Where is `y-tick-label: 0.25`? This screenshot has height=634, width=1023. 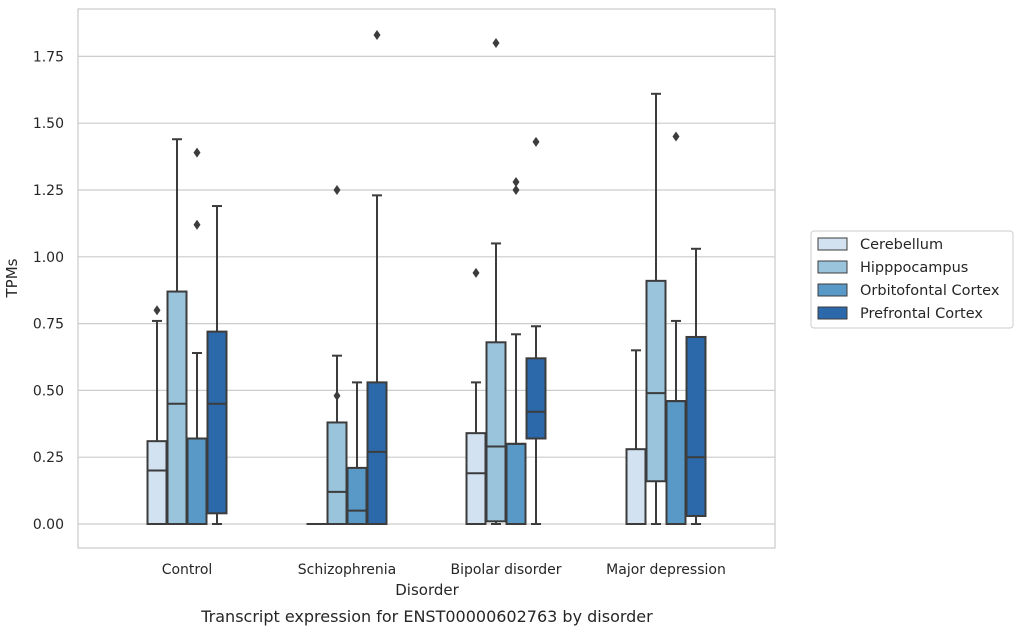
y-tick-label: 0.25 is located at coordinates (48, 458).